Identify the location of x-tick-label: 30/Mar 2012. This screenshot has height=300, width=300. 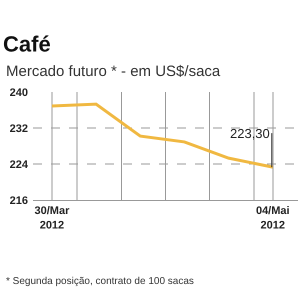
(52, 218).